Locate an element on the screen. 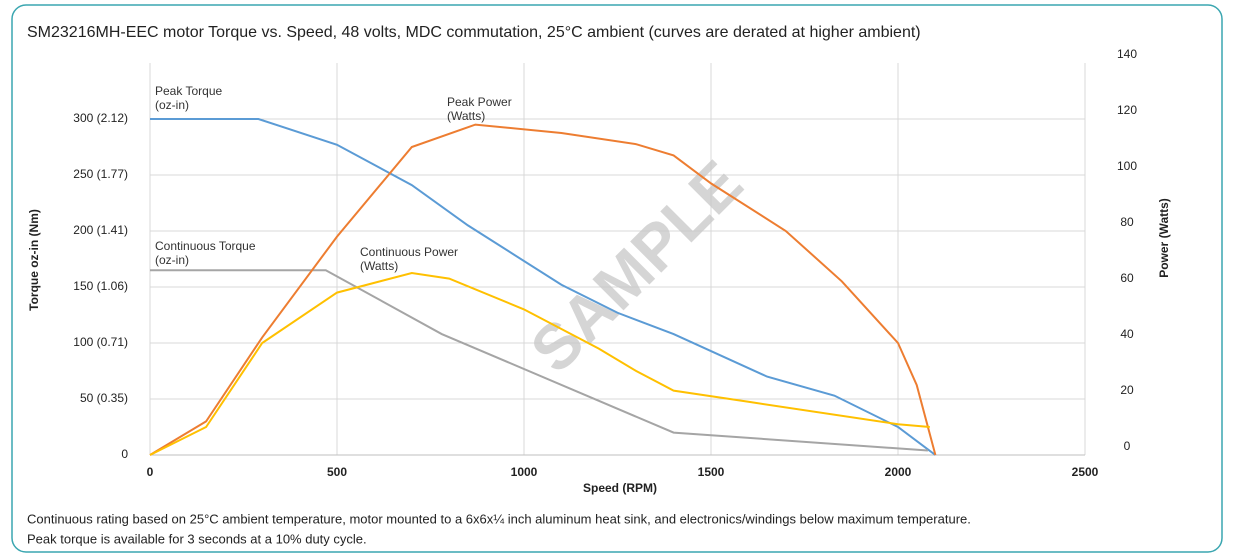  y-tick-label: 100 (0.71) is located at coordinates (100, 342).